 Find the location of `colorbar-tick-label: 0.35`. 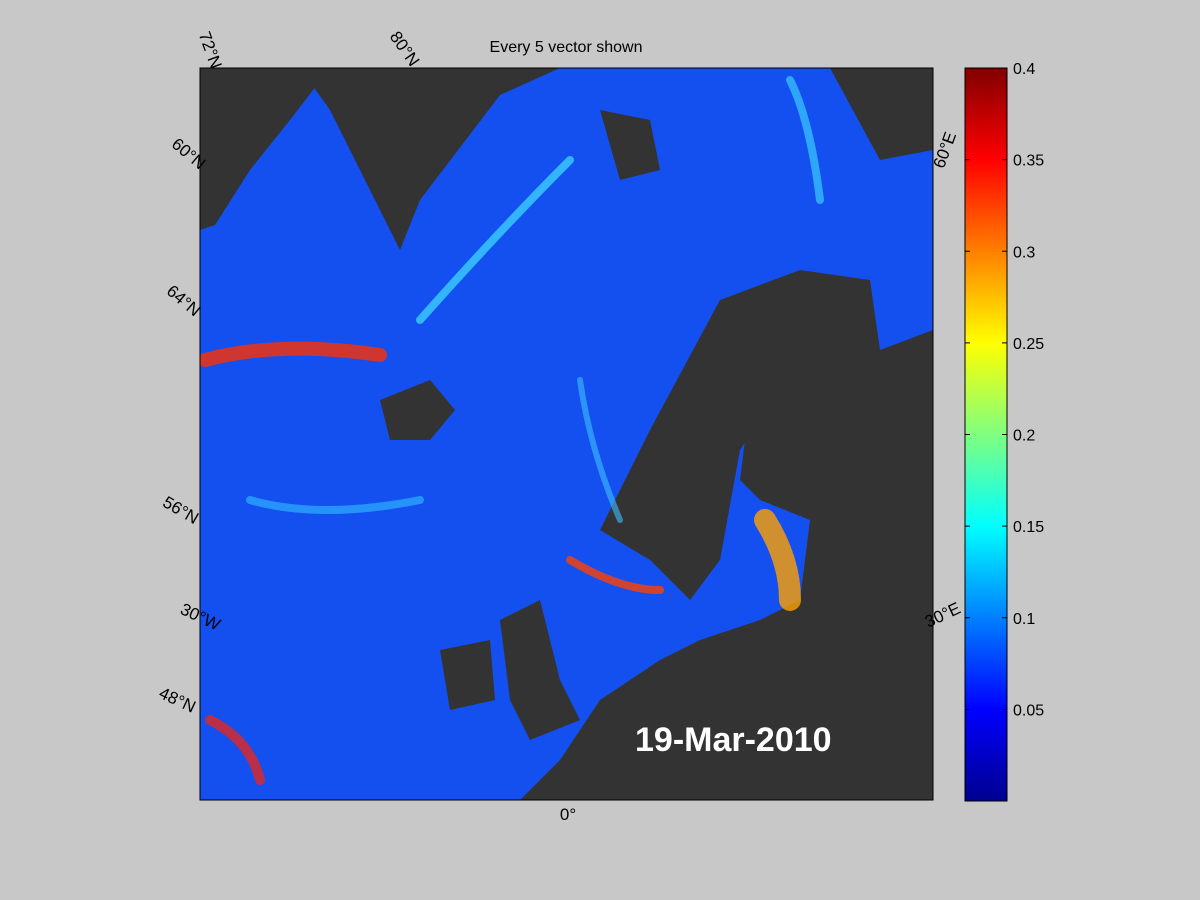

colorbar-tick-label: 0.35 is located at coordinates (1028, 161).